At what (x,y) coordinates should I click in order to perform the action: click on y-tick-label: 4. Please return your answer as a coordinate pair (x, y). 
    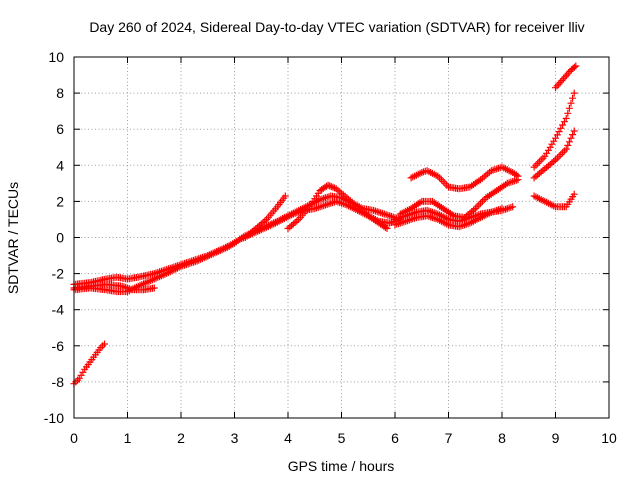
    Looking at the image, I should click on (60, 165).